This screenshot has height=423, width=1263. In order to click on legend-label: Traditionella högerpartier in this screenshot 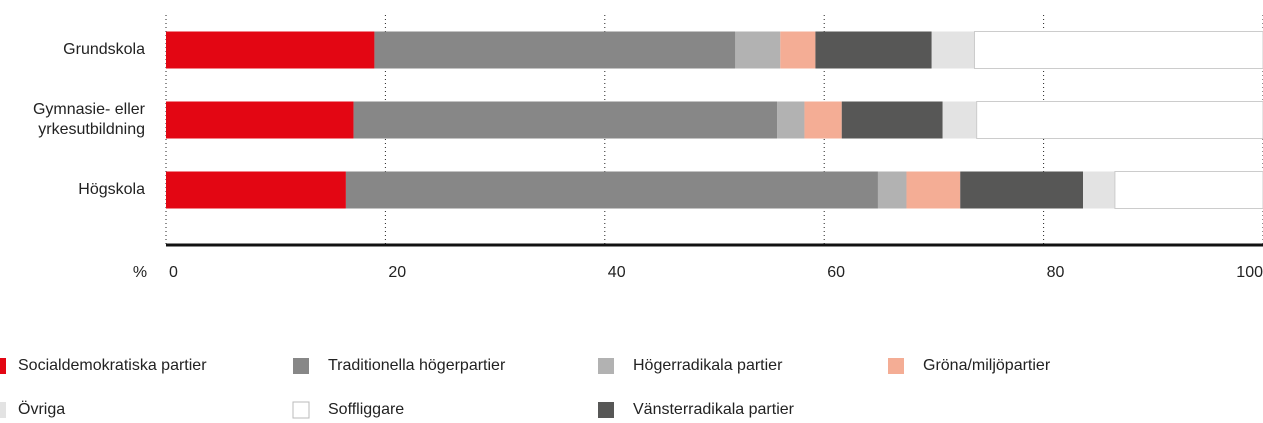, I will do `click(417, 365)`.